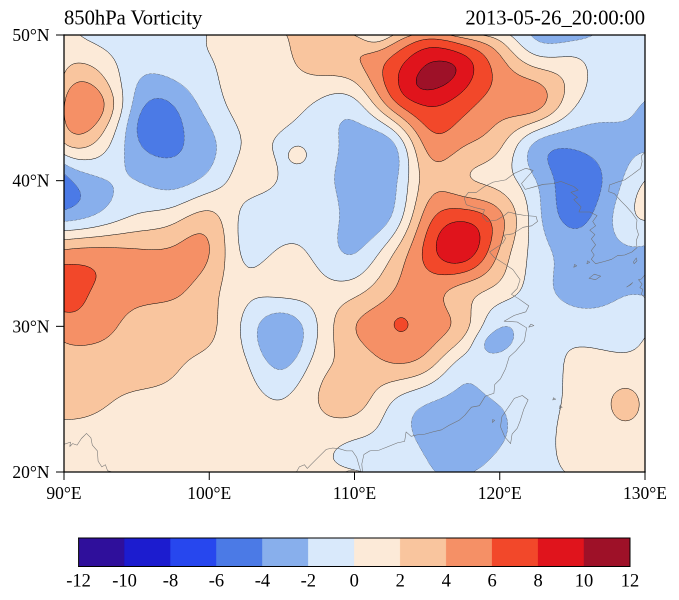  What do you see at coordinates (78, 581) in the screenshot?
I see `svg-text: -12` at bounding box center [78, 581].